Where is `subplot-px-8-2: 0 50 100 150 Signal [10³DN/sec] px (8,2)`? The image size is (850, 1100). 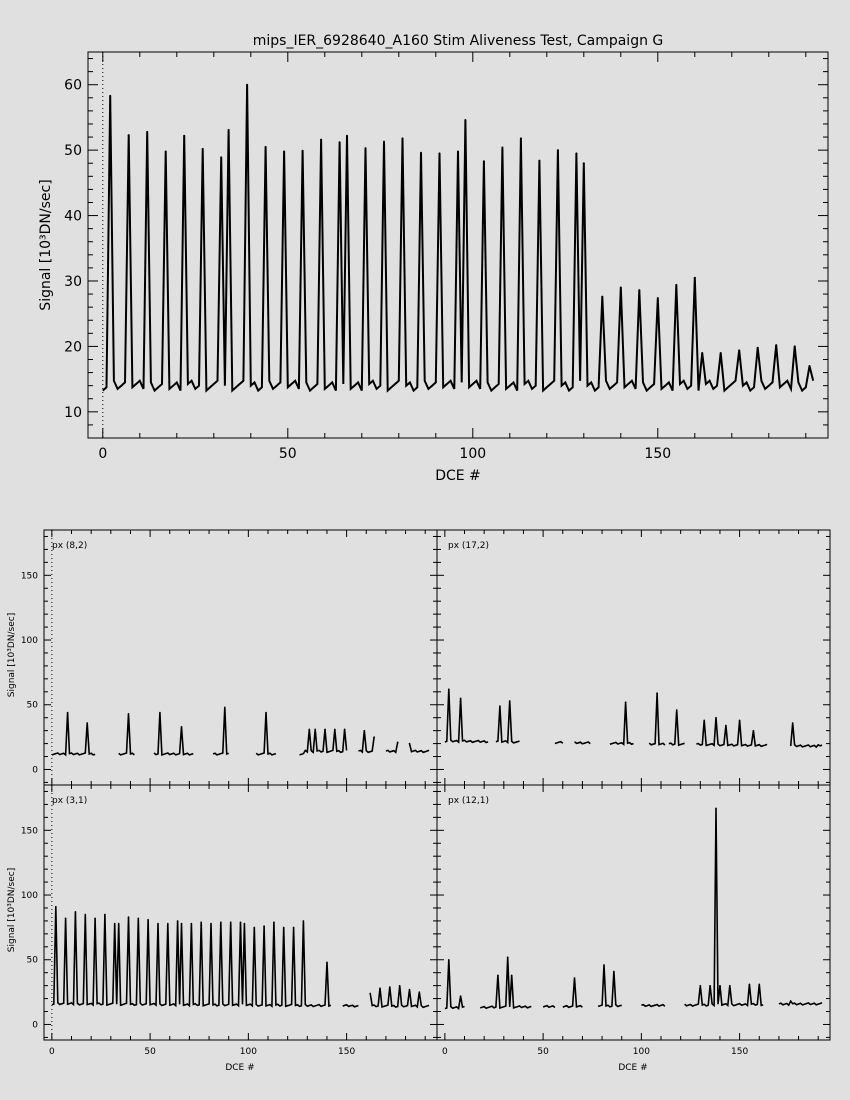
subplot-px-8-2: 0 50 100 150 Signal [10³DN/sec] px (8,2) is located at coordinates (222, 657).